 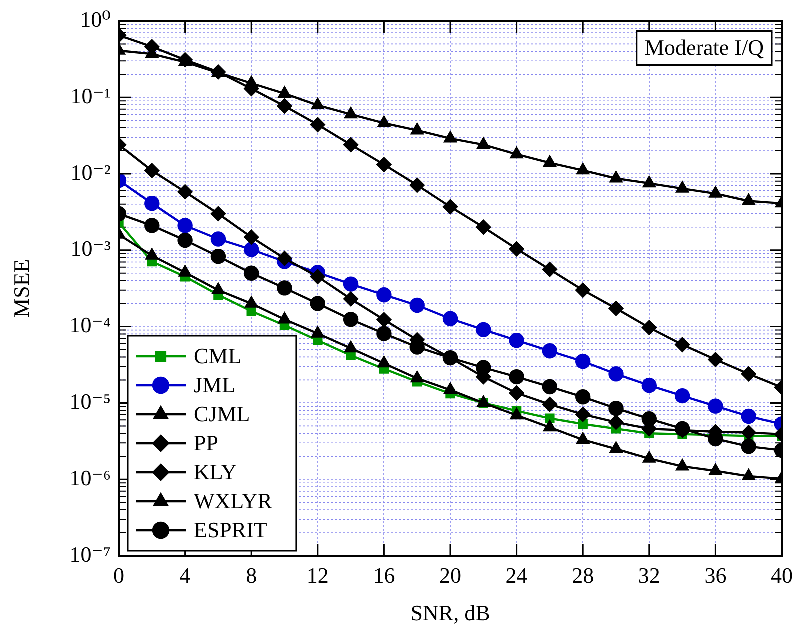 I want to click on x-tick-label: 12, so click(x=317, y=575).